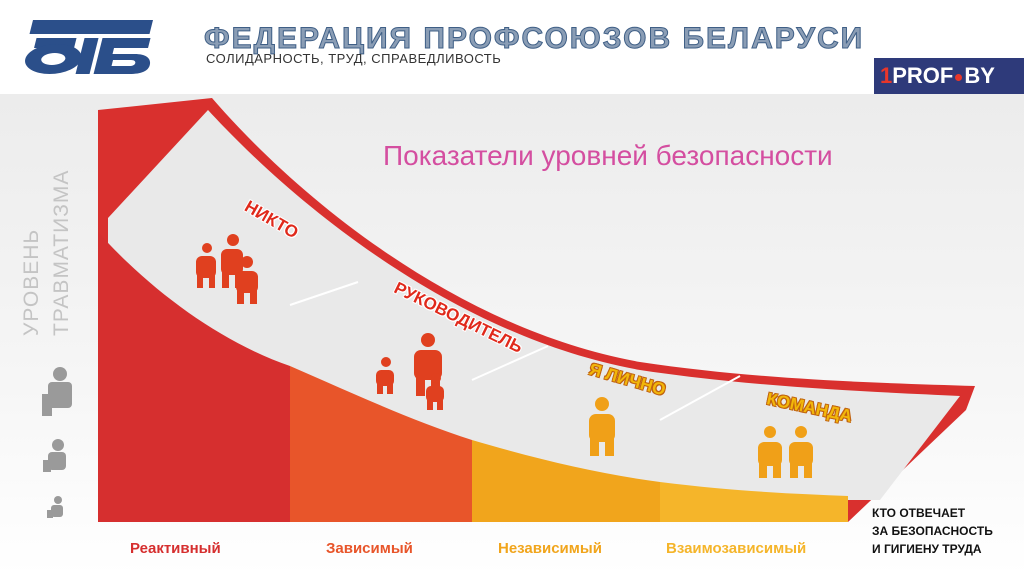  Describe the element at coordinates (534, 39) in the screenshot. I see `organization-name: ФЕДЕРАЦИЯ ПРОФСОЮЗОВ БЕЛАРУСИ` at that location.